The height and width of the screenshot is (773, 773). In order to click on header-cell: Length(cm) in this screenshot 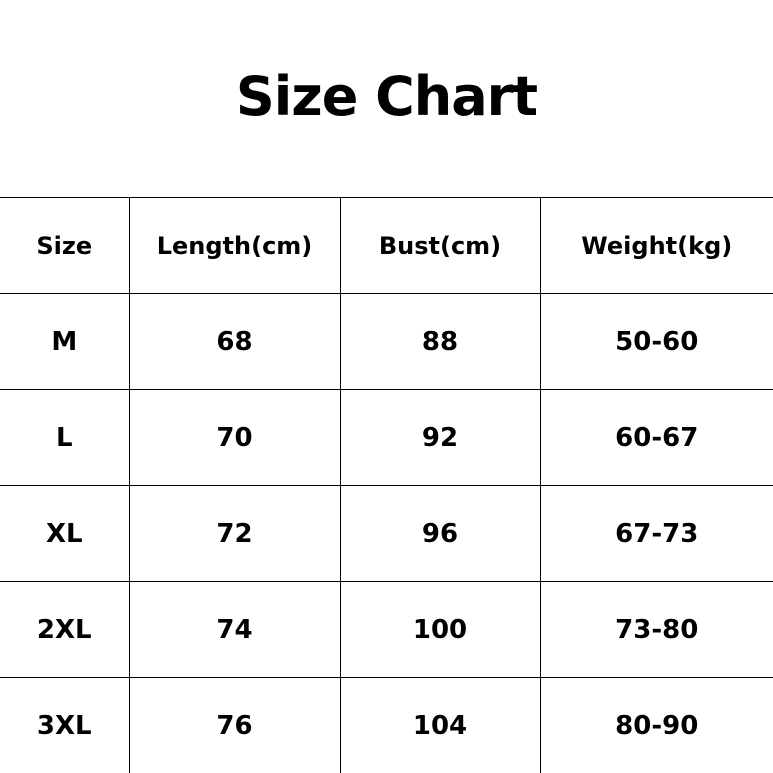, I will do `click(234, 245)`.